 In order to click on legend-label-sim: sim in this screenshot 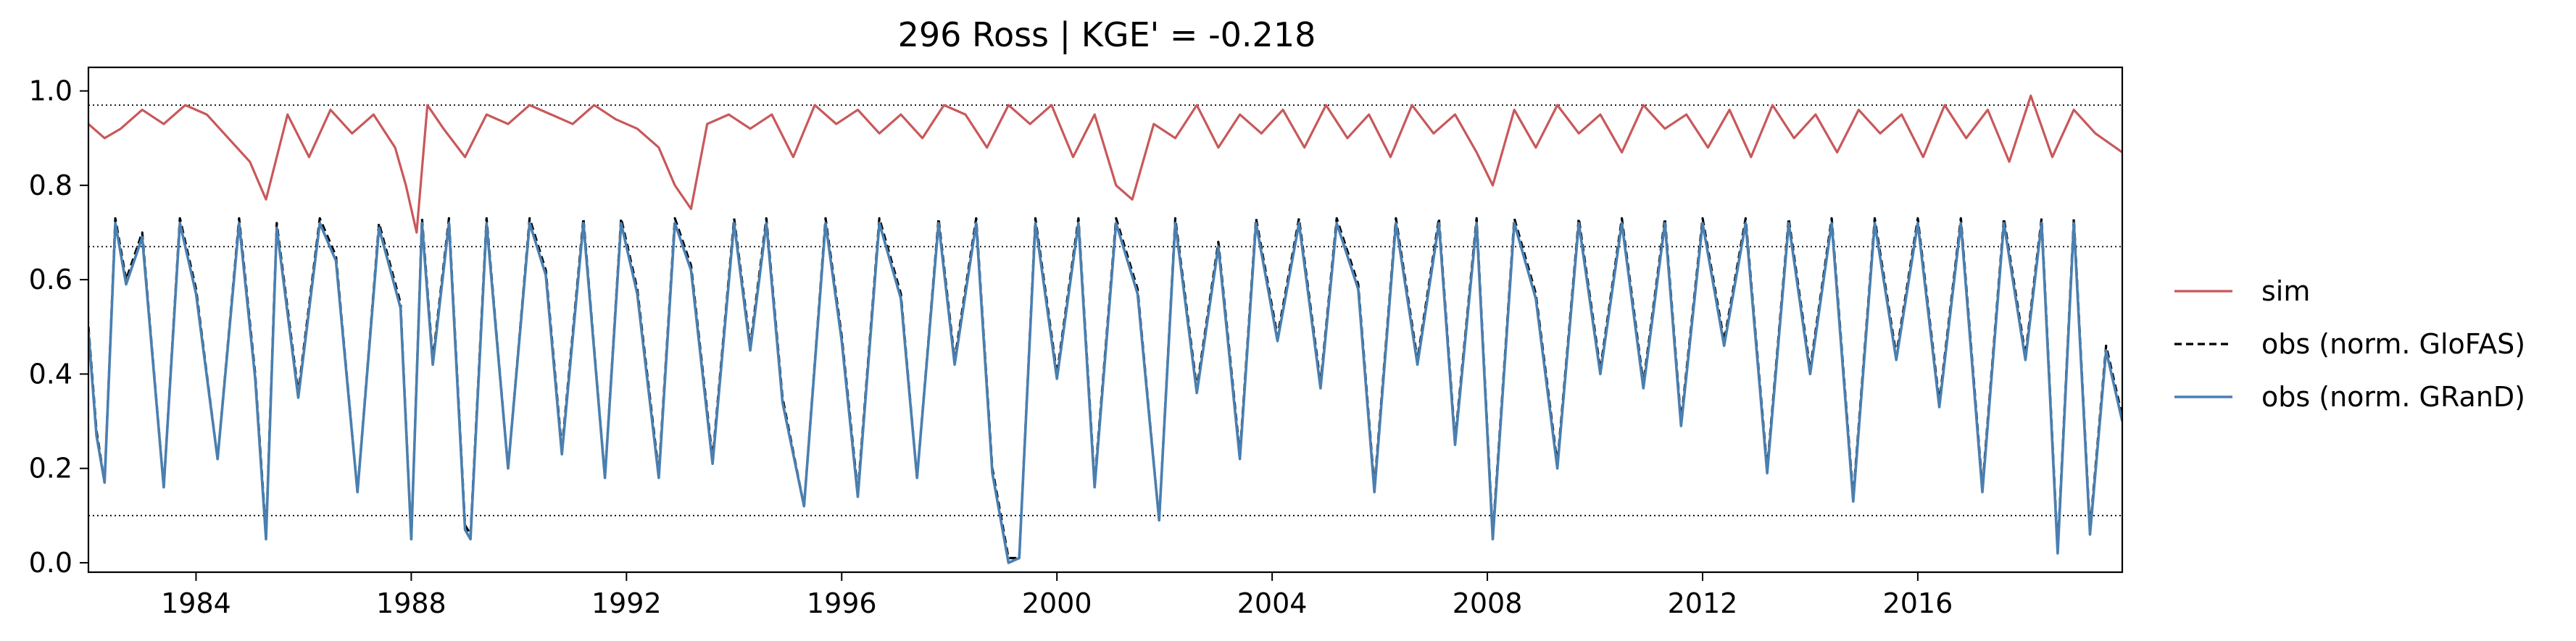, I will do `click(2285, 291)`.